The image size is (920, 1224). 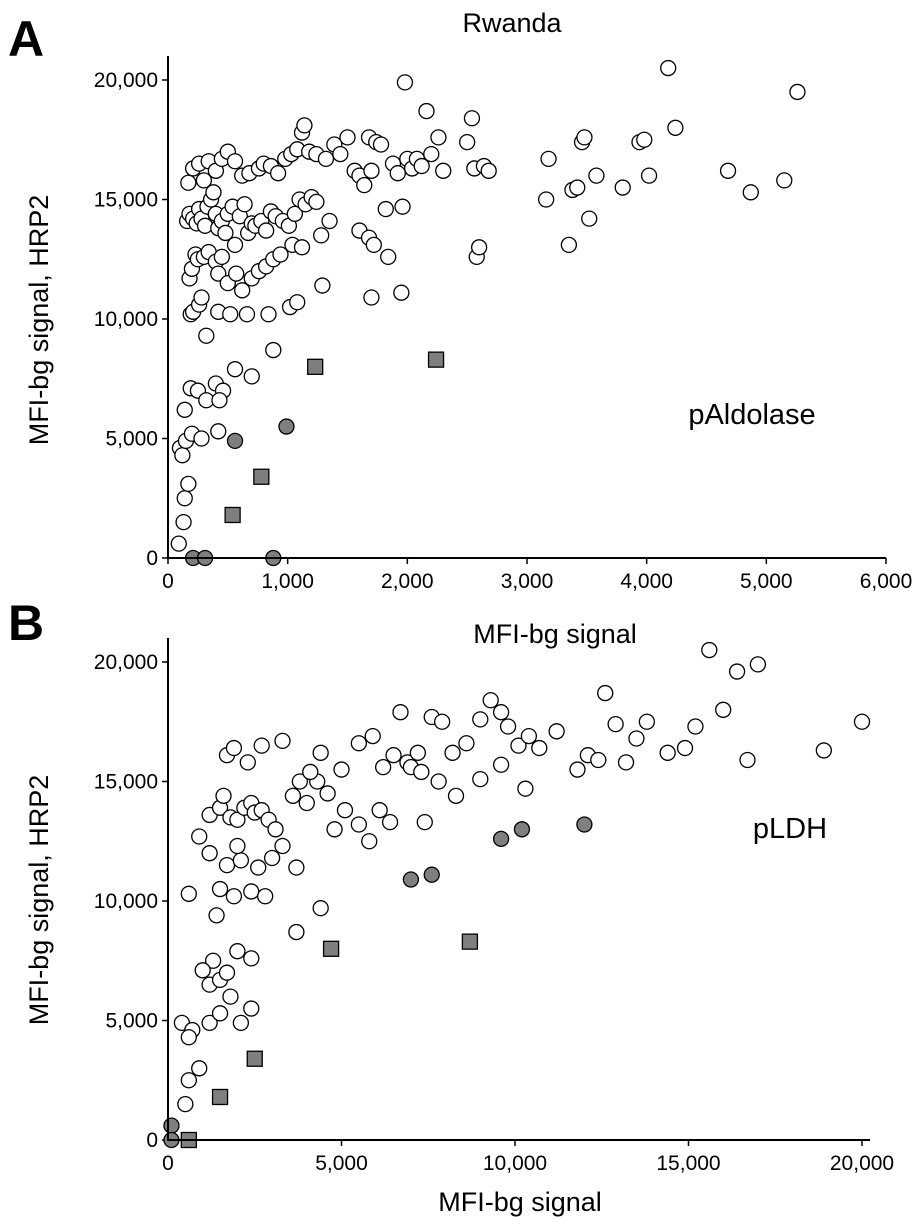 What do you see at coordinates (751, 415) in the screenshot?
I see `panel-a-annotation: pAldolase` at bounding box center [751, 415].